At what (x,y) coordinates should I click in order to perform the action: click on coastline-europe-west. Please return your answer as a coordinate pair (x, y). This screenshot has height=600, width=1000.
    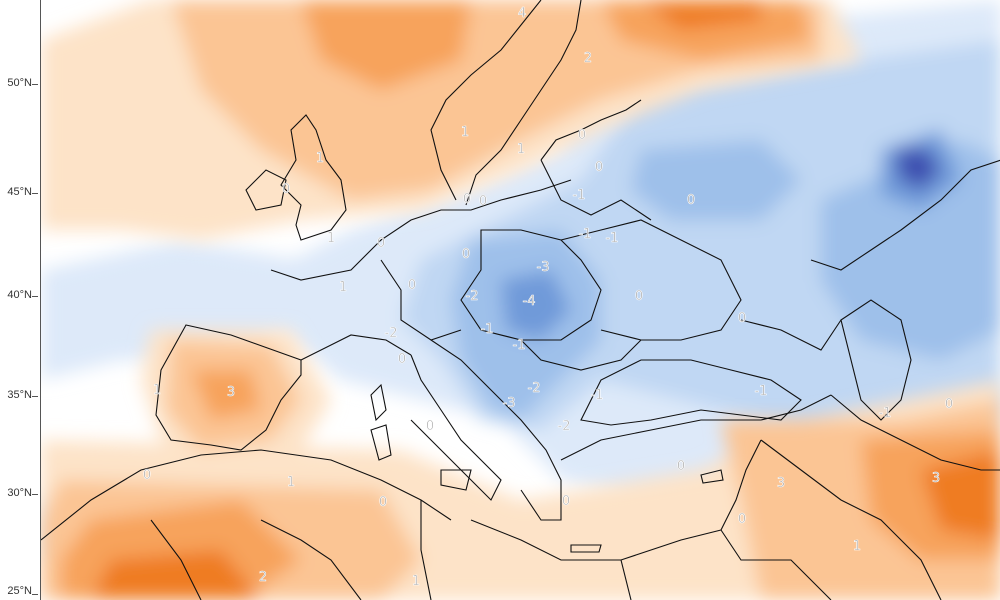
    Looking at the image, I should click on (421, 230).